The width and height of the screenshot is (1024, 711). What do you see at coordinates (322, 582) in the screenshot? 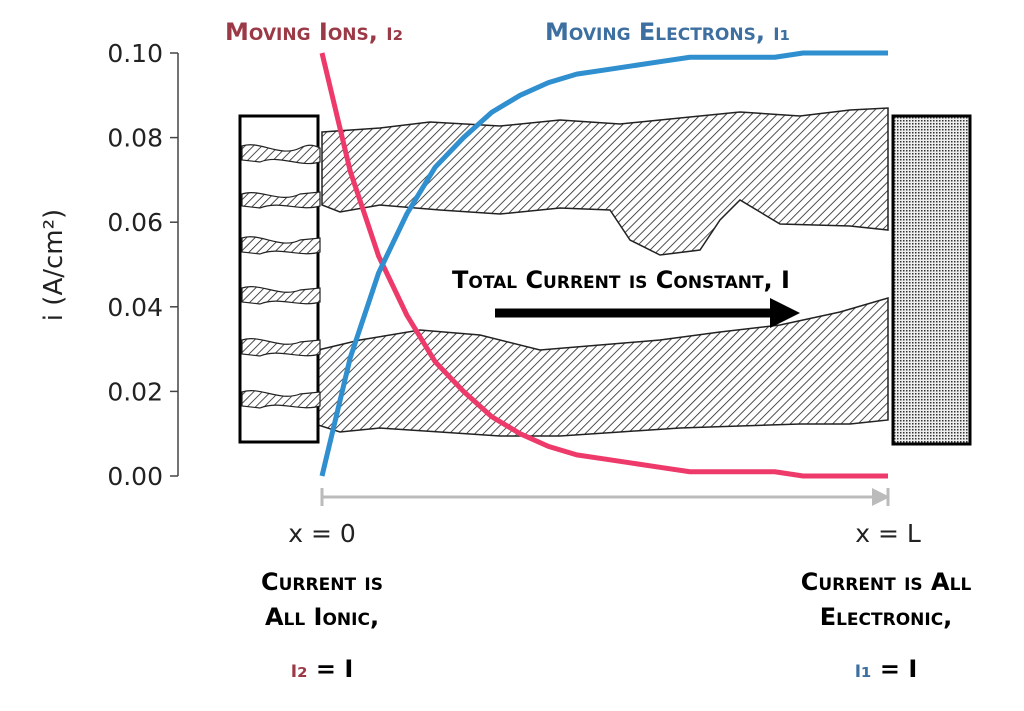
I see `left-note: Current is` at bounding box center [322, 582].